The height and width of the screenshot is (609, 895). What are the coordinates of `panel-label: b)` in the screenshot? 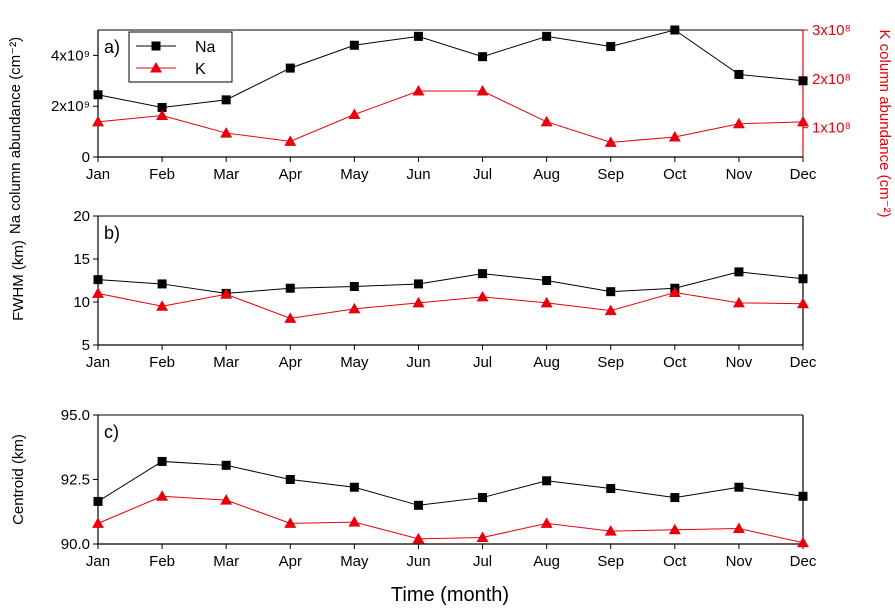 It's located at (112, 233).